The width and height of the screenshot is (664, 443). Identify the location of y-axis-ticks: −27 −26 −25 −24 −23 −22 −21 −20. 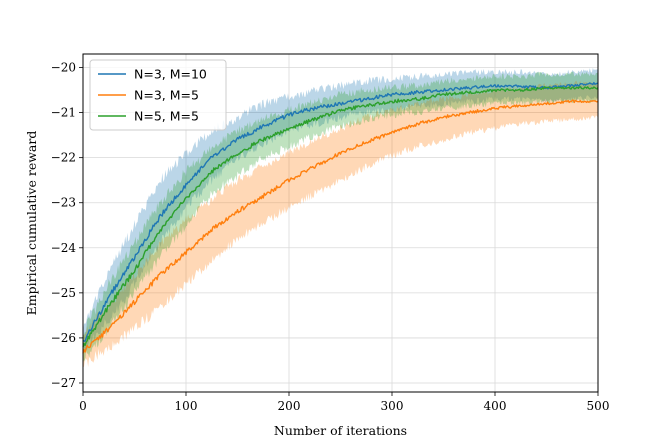
(67, 225).